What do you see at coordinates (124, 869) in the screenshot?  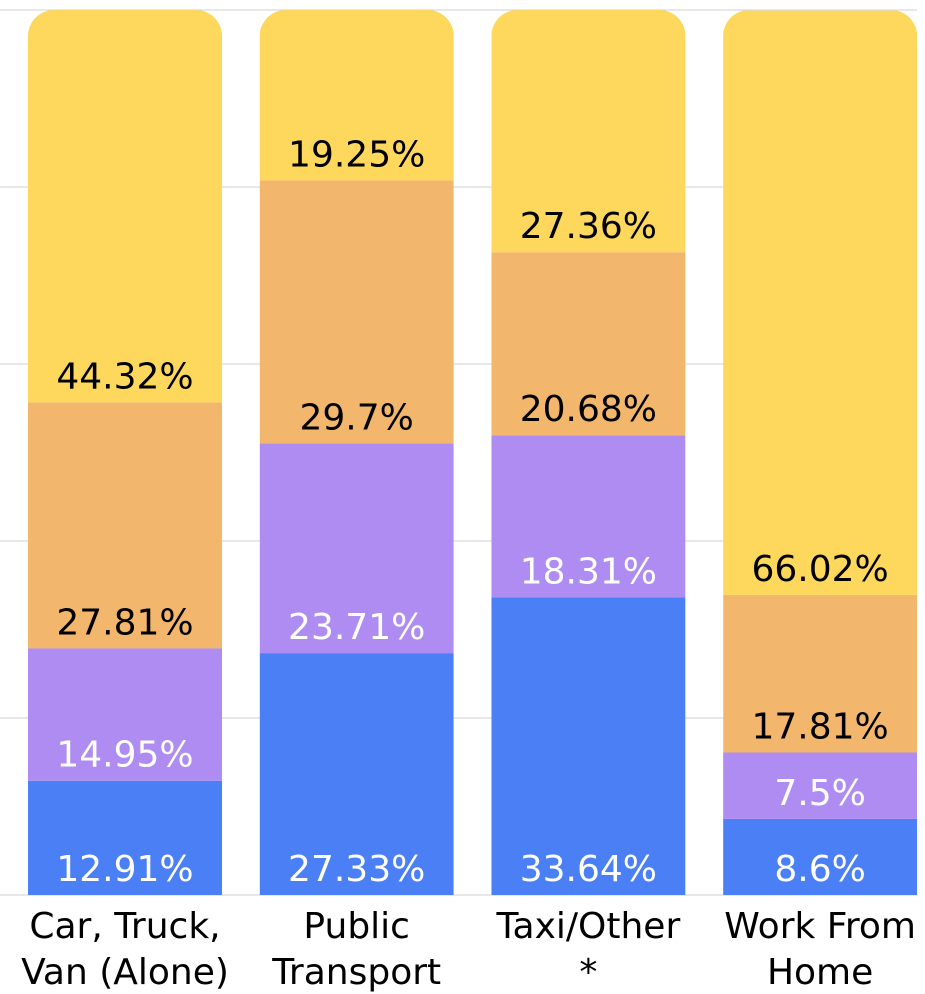 I see `data-label: 12.91%` at bounding box center [124, 869].